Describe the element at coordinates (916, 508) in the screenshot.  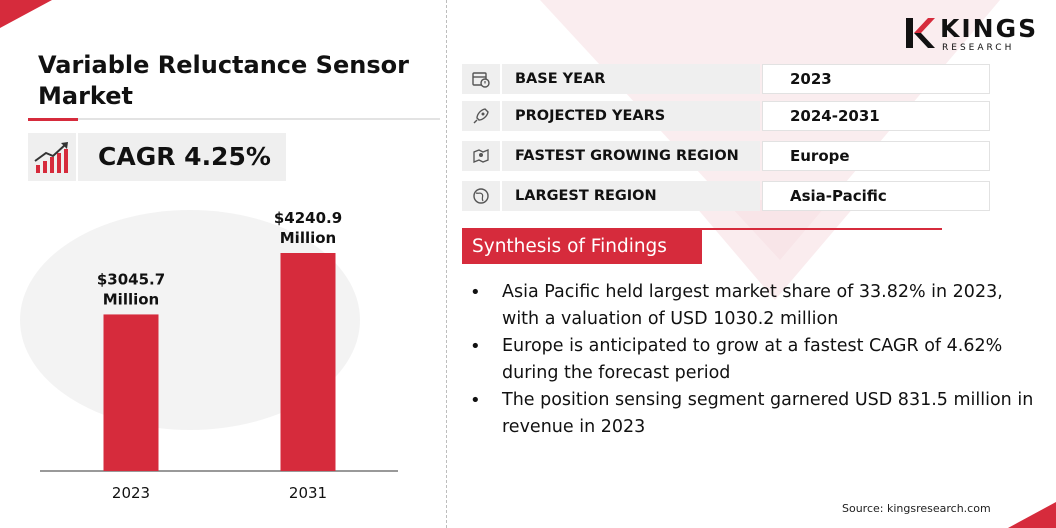
I see `source-note: Source: kingsresearch.com` at that location.